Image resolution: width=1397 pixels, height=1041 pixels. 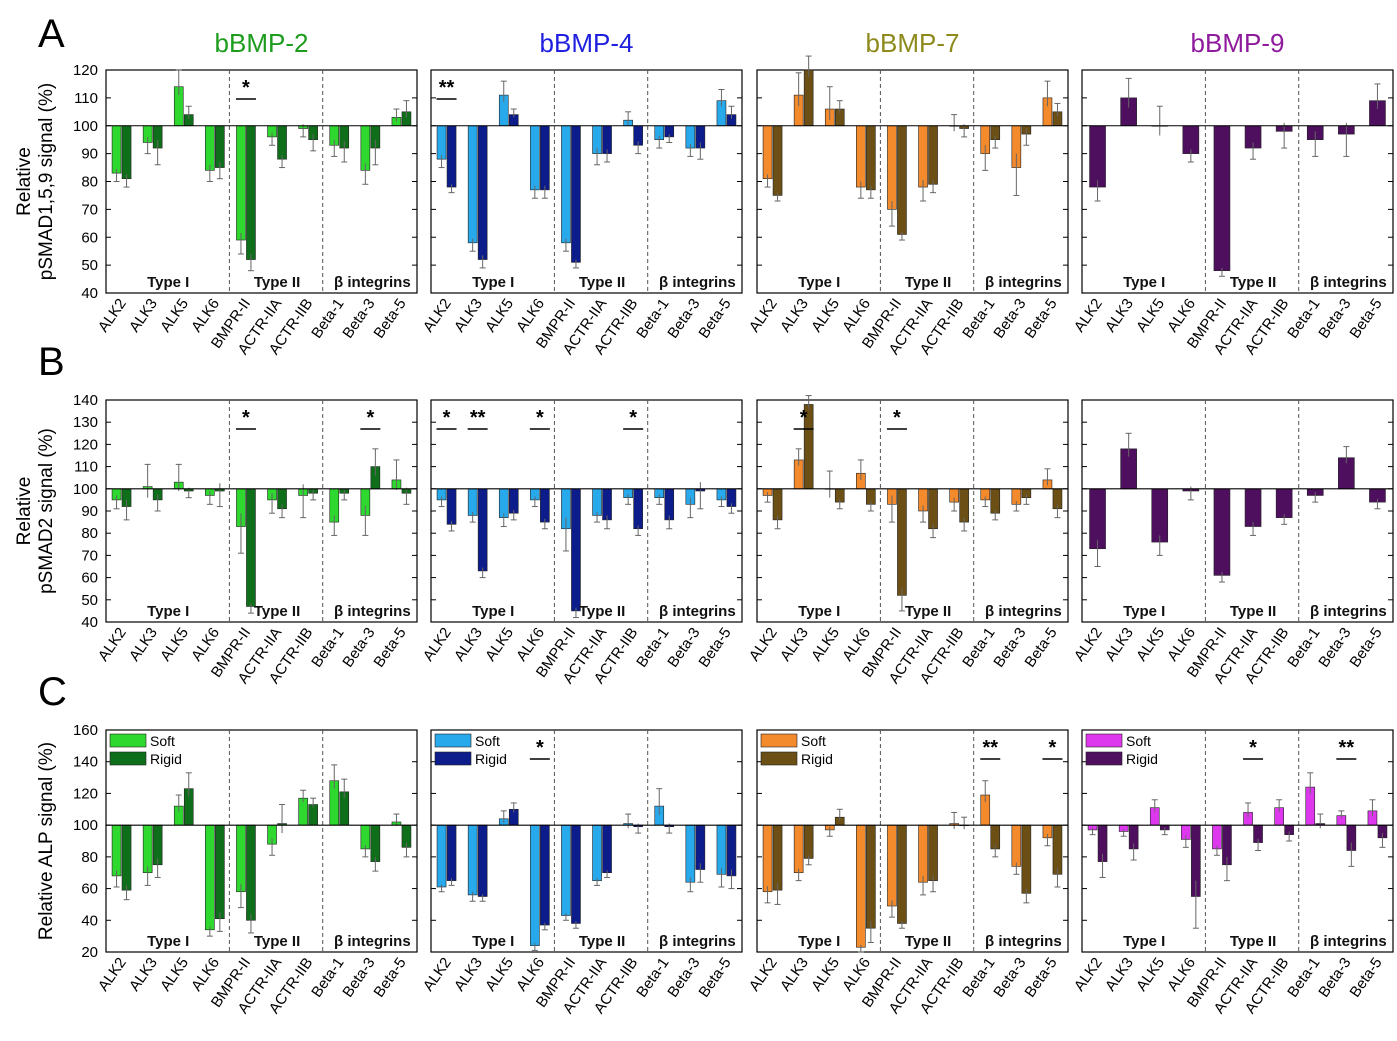 I want to click on y-tick-label: 110, so click(x=86, y=467).